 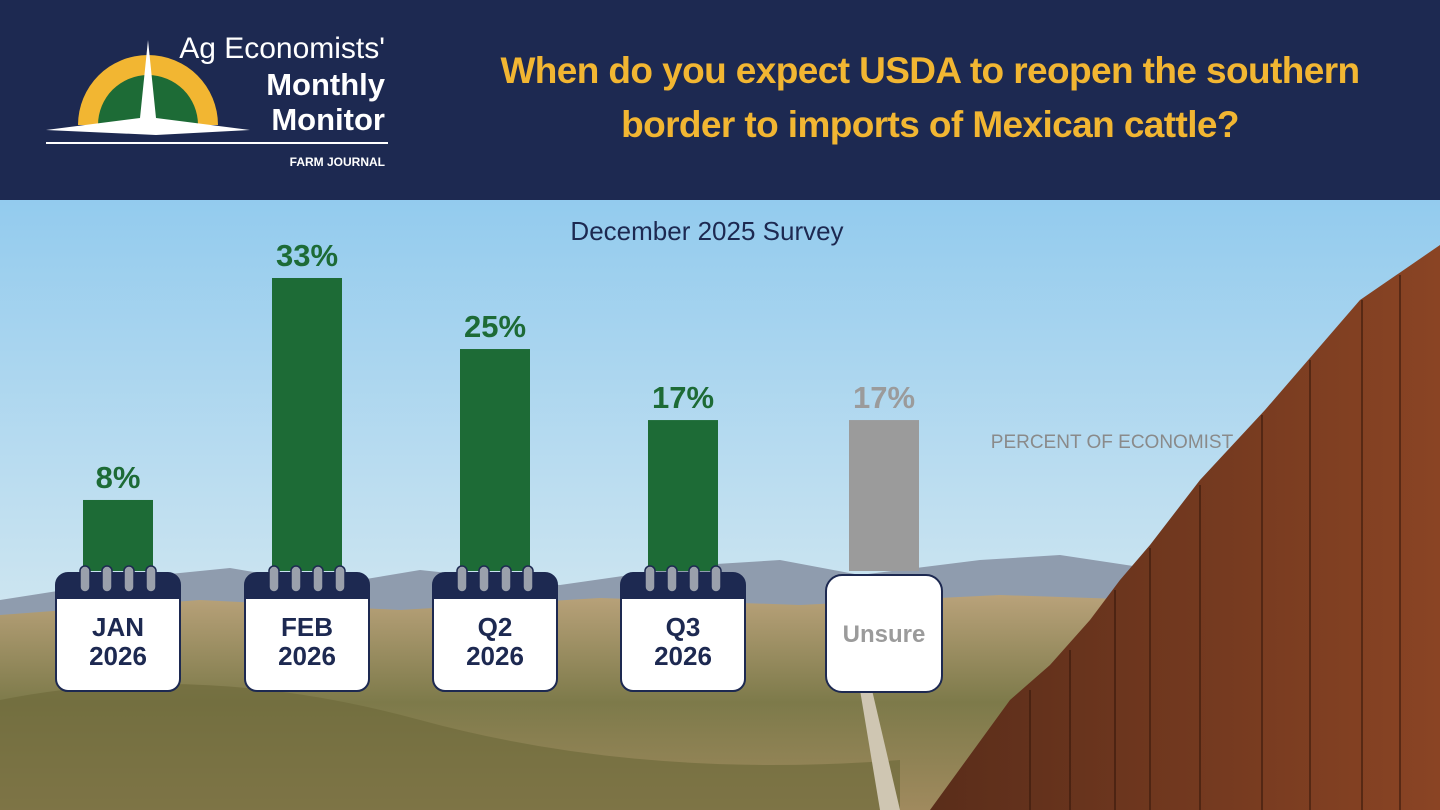 I want to click on logo-text: Monitor, so click(x=328, y=119).